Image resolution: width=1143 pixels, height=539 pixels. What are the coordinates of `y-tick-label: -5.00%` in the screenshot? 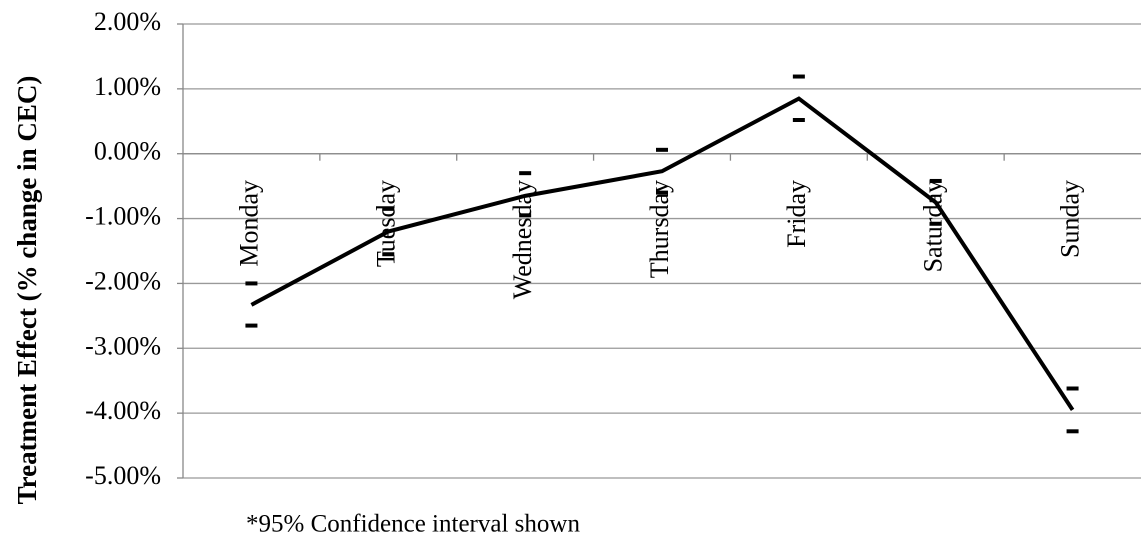 It's located at (123, 475).